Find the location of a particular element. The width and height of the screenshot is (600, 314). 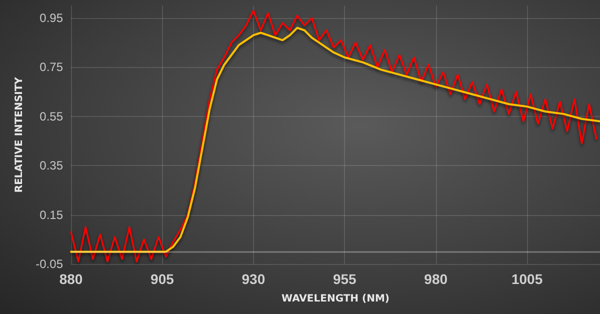

x-tick-label: 980 is located at coordinates (436, 279).